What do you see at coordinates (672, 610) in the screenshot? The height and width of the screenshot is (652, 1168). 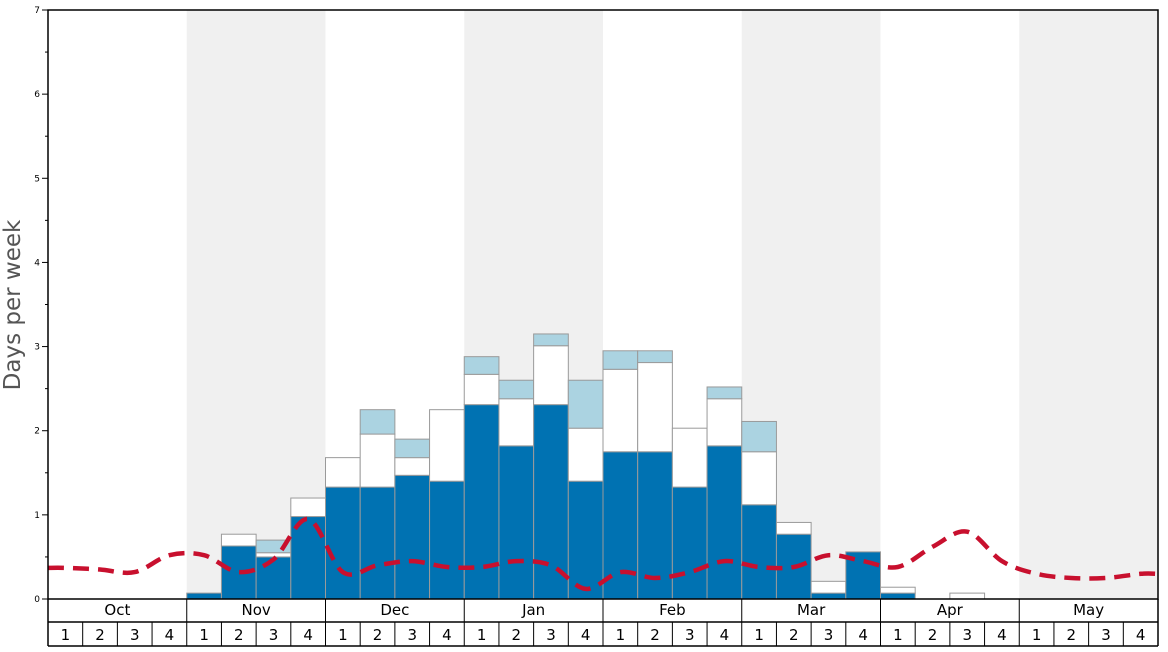 I see `month-label-feb: Feb` at bounding box center [672, 610].